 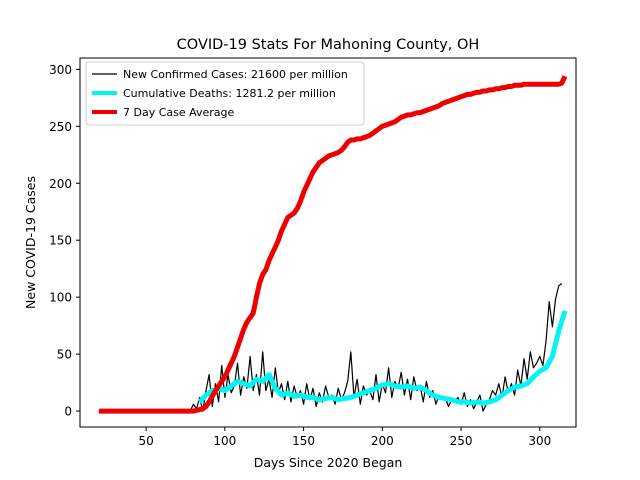 I want to click on x-tick-label: 250, so click(x=461, y=441).